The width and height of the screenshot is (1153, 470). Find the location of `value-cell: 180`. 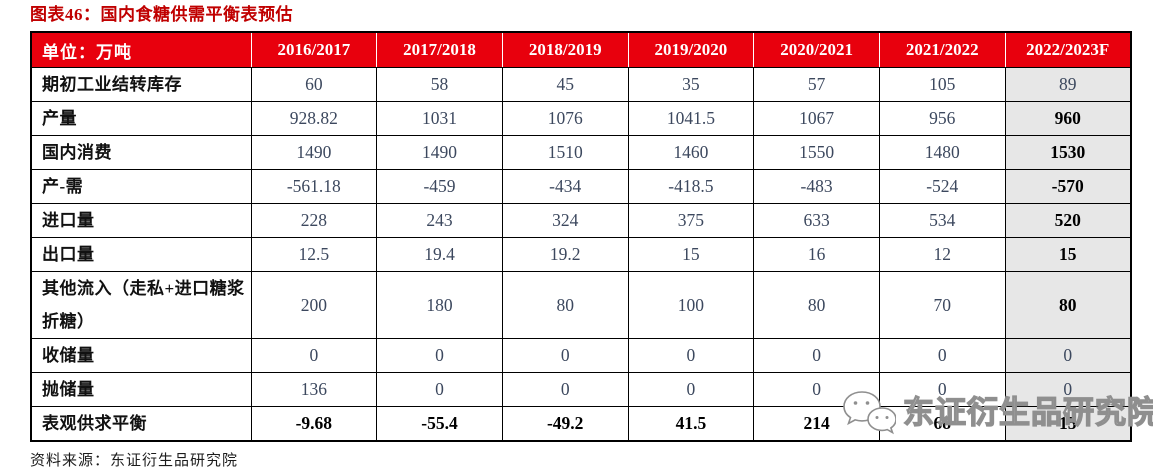

value-cell: 180 is located at coordinates (439, 305).